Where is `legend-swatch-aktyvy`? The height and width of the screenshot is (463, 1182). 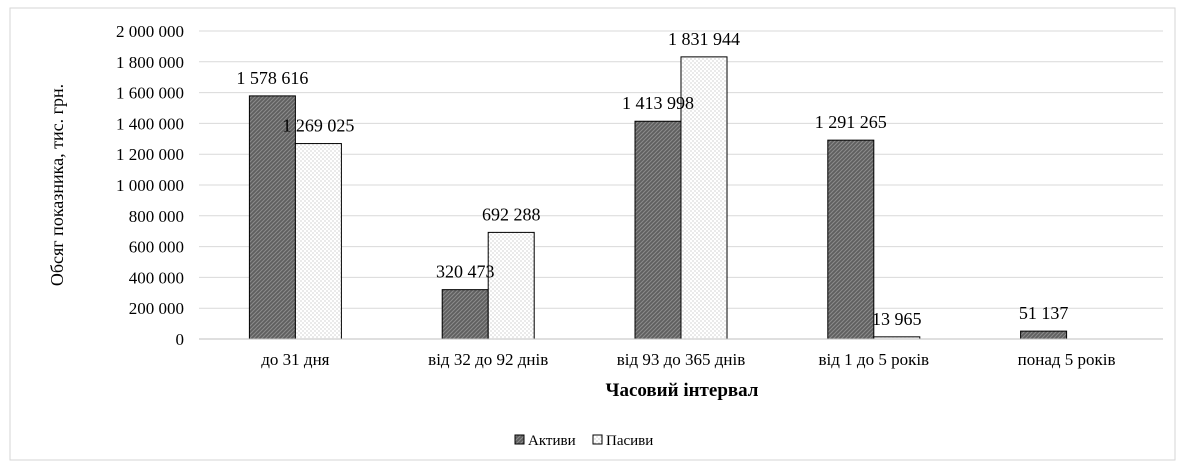
legend-swatch-aktyvy is located at coordinates (519, 439).